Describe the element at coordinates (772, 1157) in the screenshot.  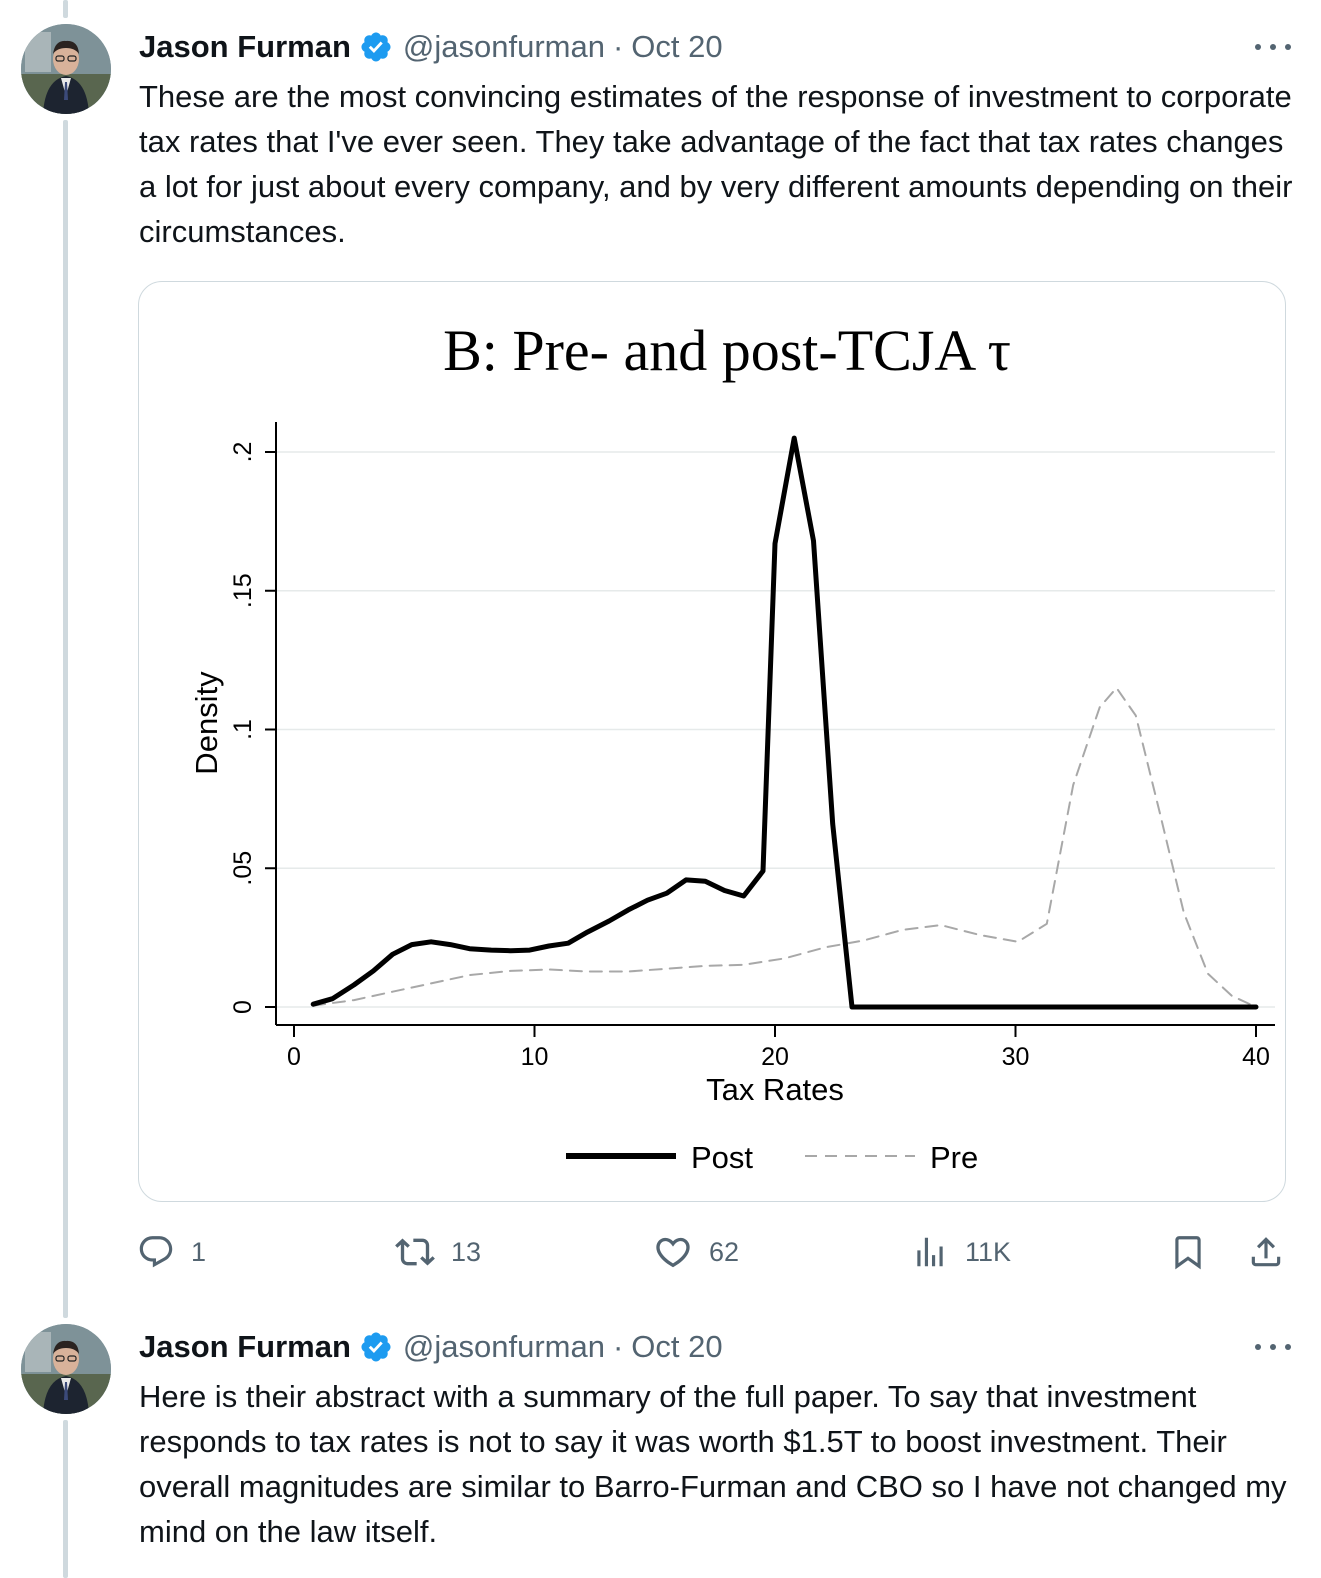
I see `chart-legend: Post Pre` at that location.